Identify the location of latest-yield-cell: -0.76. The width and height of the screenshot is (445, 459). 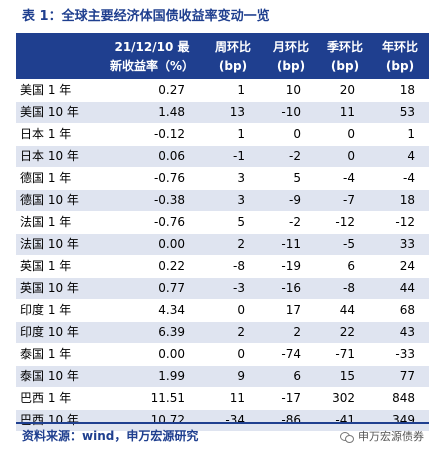
(169, 178).